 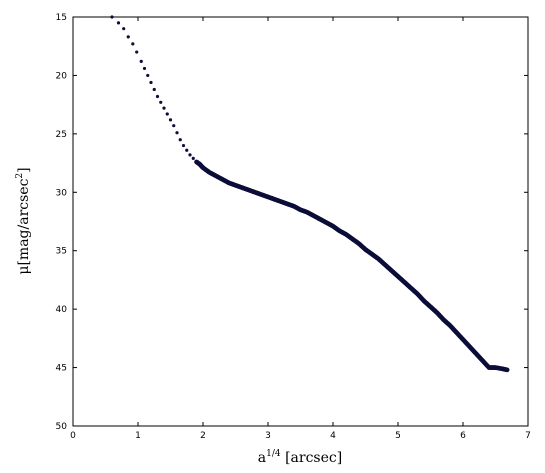 What do you see at coordinates (138, 436) in the screenshot?
I see `x-tick-label: 1` at bounding box center [138, 436].